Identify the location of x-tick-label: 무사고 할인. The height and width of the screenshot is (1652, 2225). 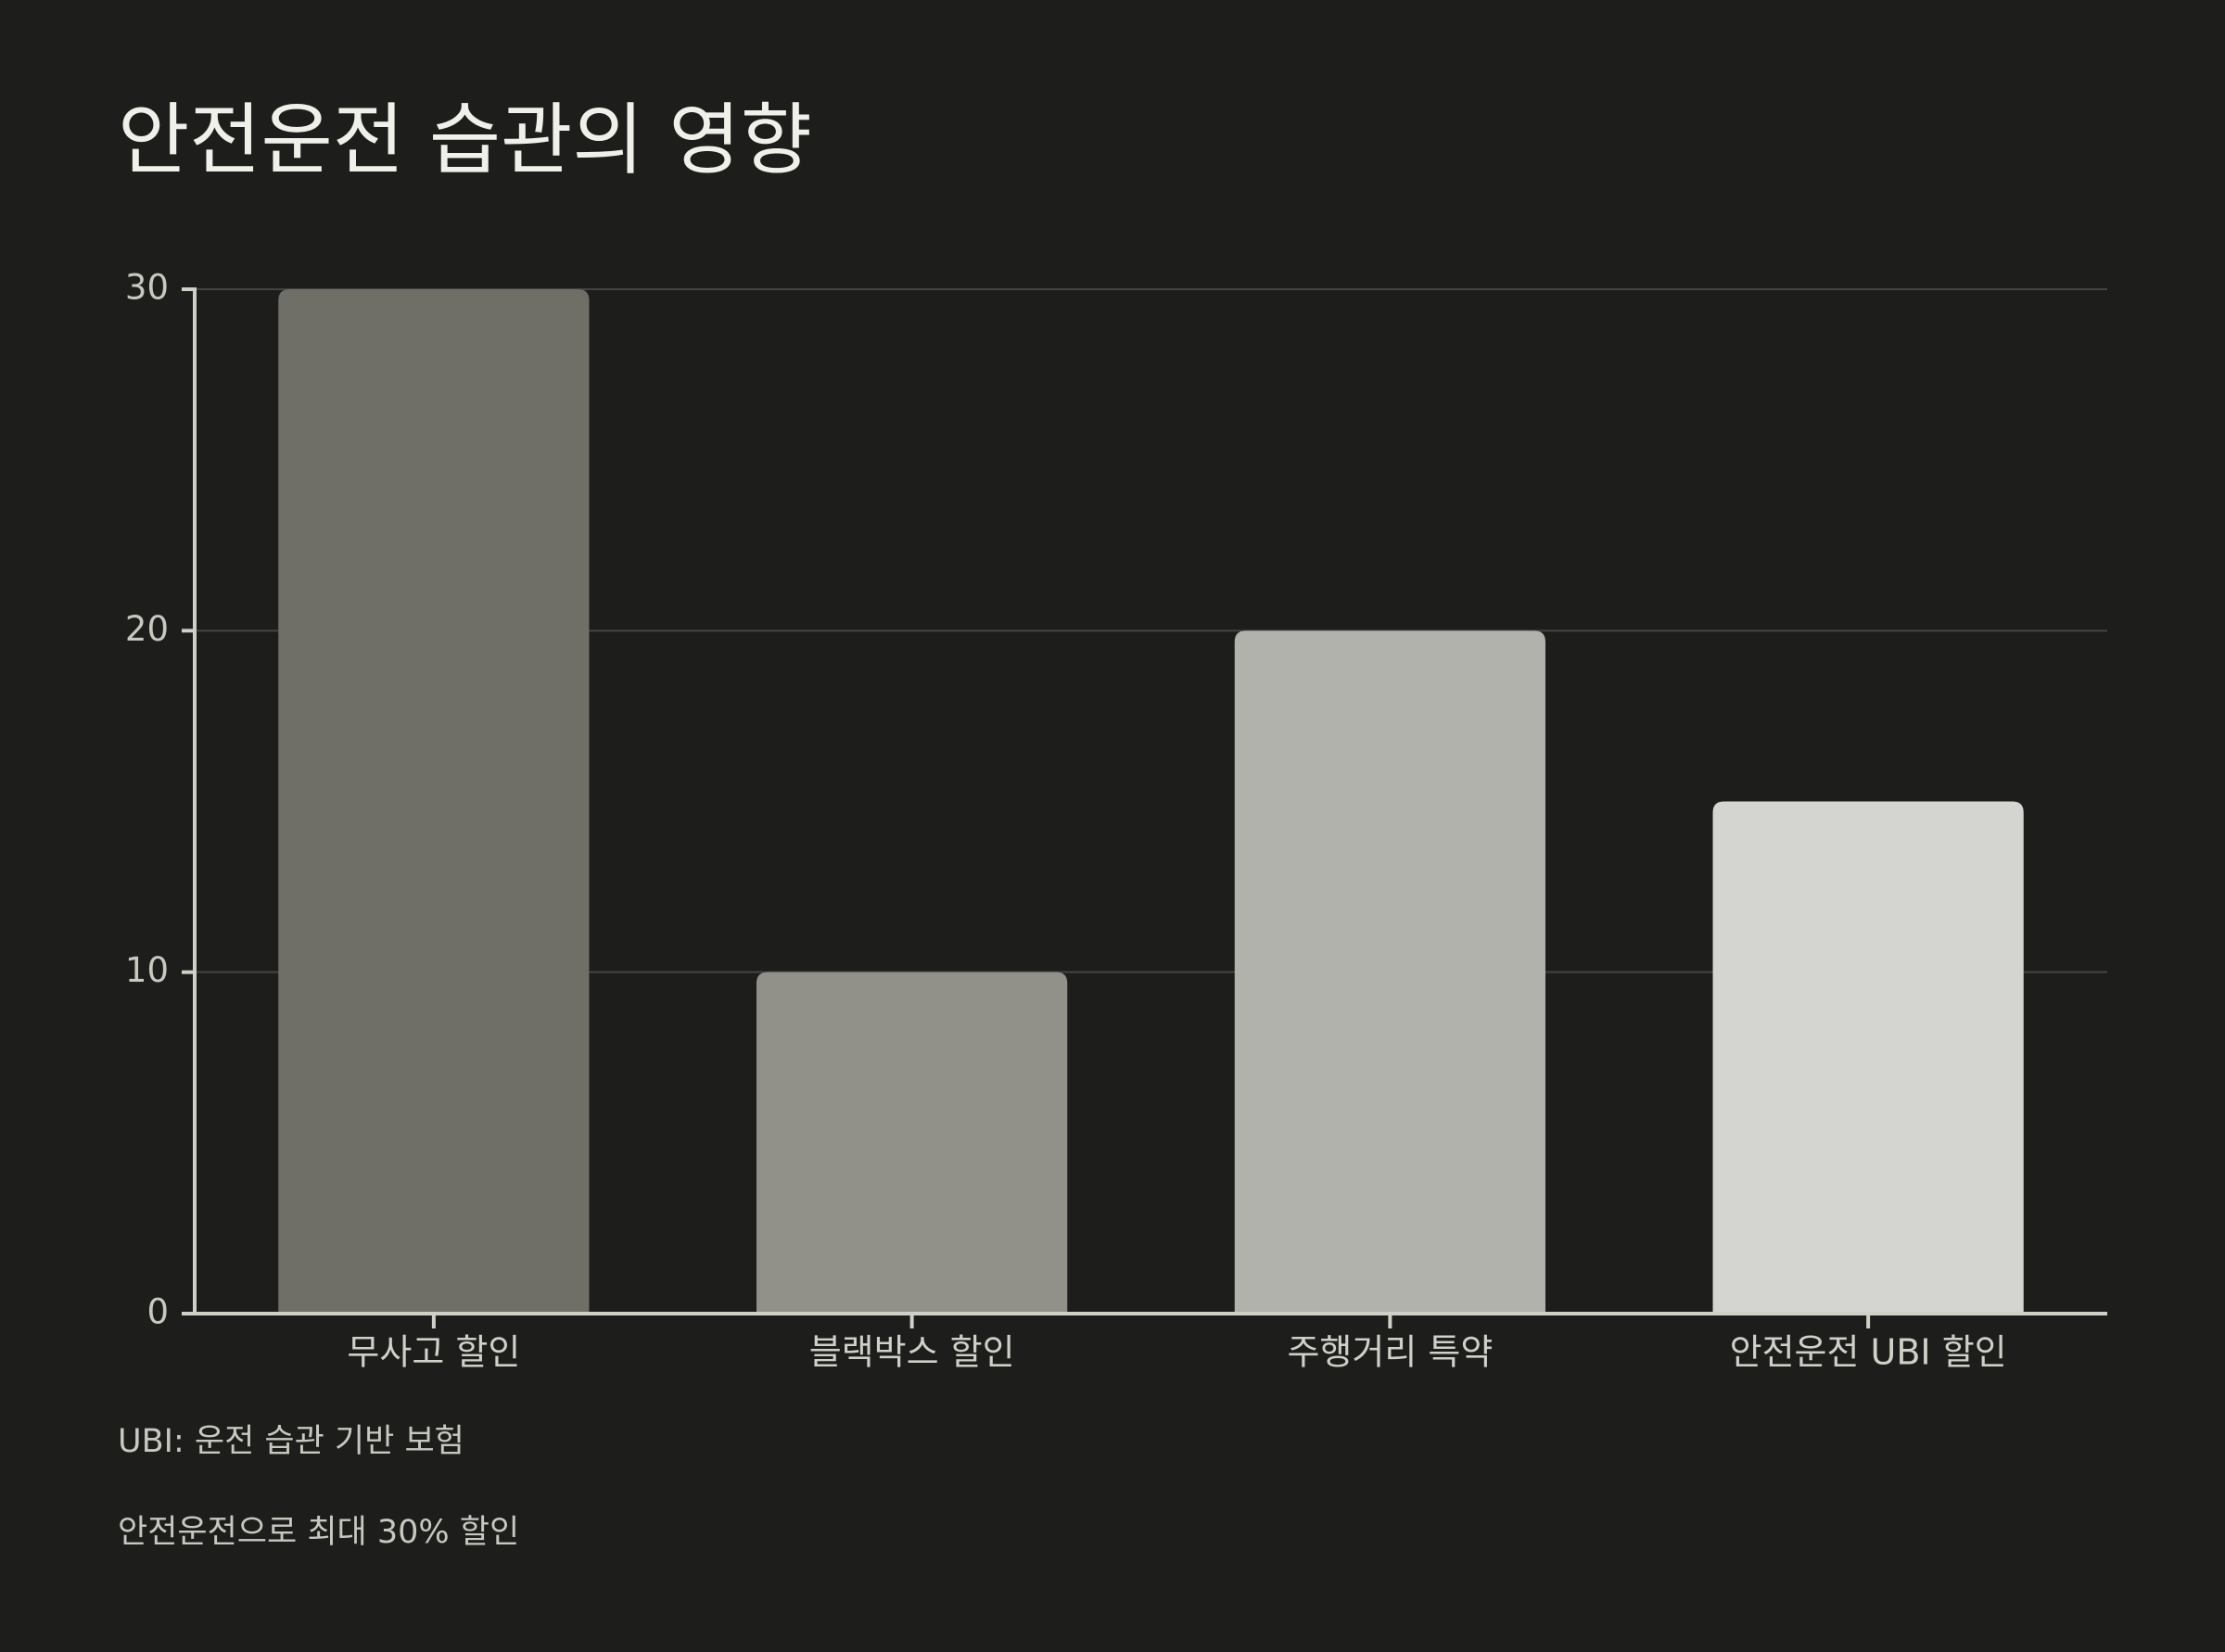
(433, 1352).